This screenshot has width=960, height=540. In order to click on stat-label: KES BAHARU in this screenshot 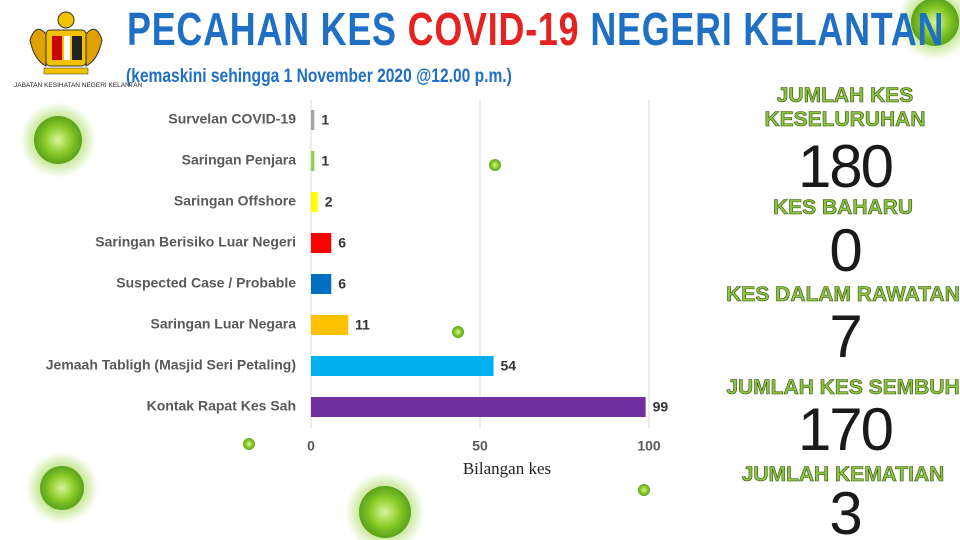, I will do `click(843, 208)`.